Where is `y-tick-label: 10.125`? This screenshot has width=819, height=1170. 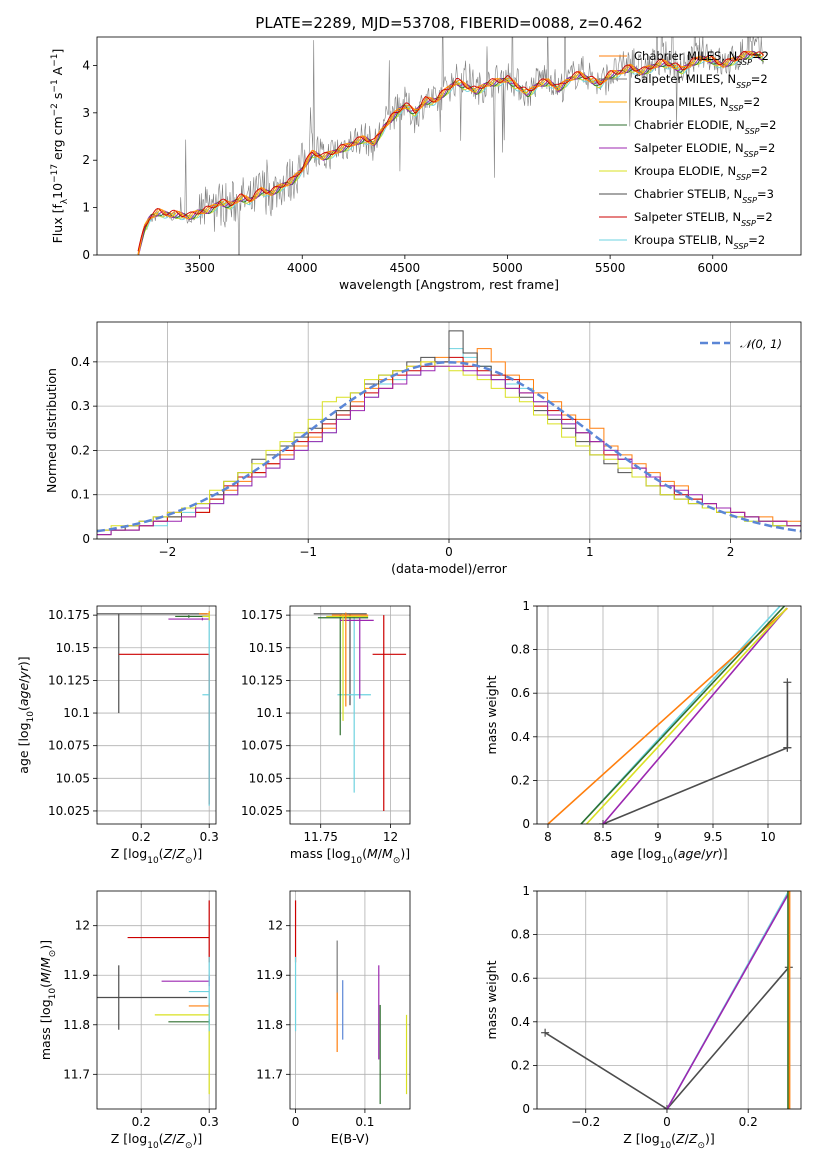
y-tick-label: 10.125 is located at coordinates (262, 680).